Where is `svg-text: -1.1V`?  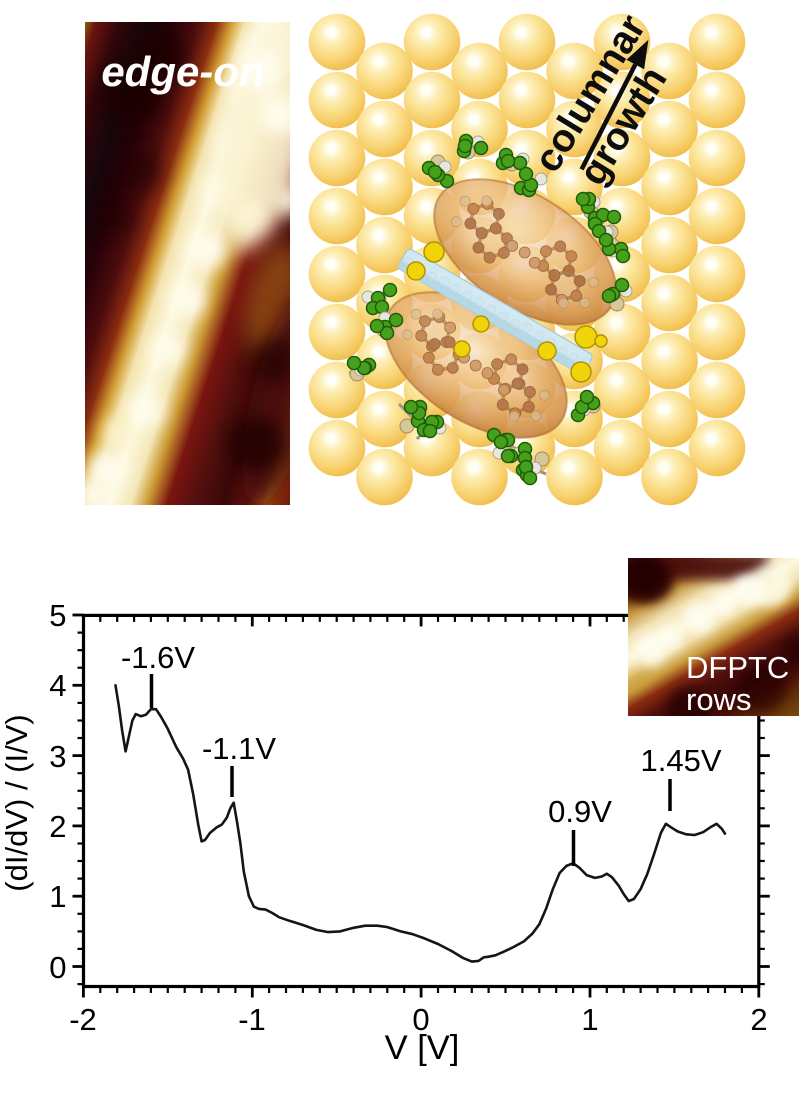
svg-text: -1.1V is located at coordinates (239, 748).